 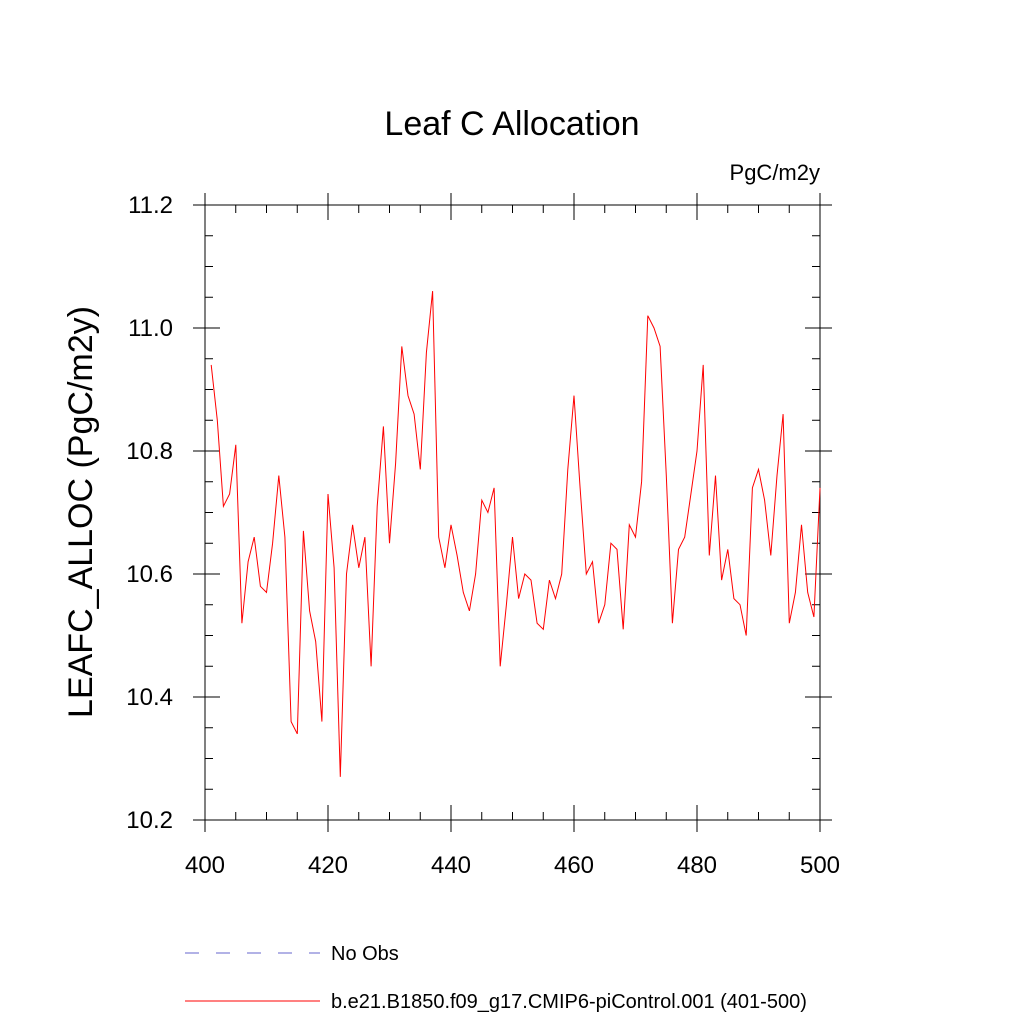 What do you see at coordinates (697, 865) in the screenshot?
I see `x-tick-label: 480` at bounding box center [697, 865].